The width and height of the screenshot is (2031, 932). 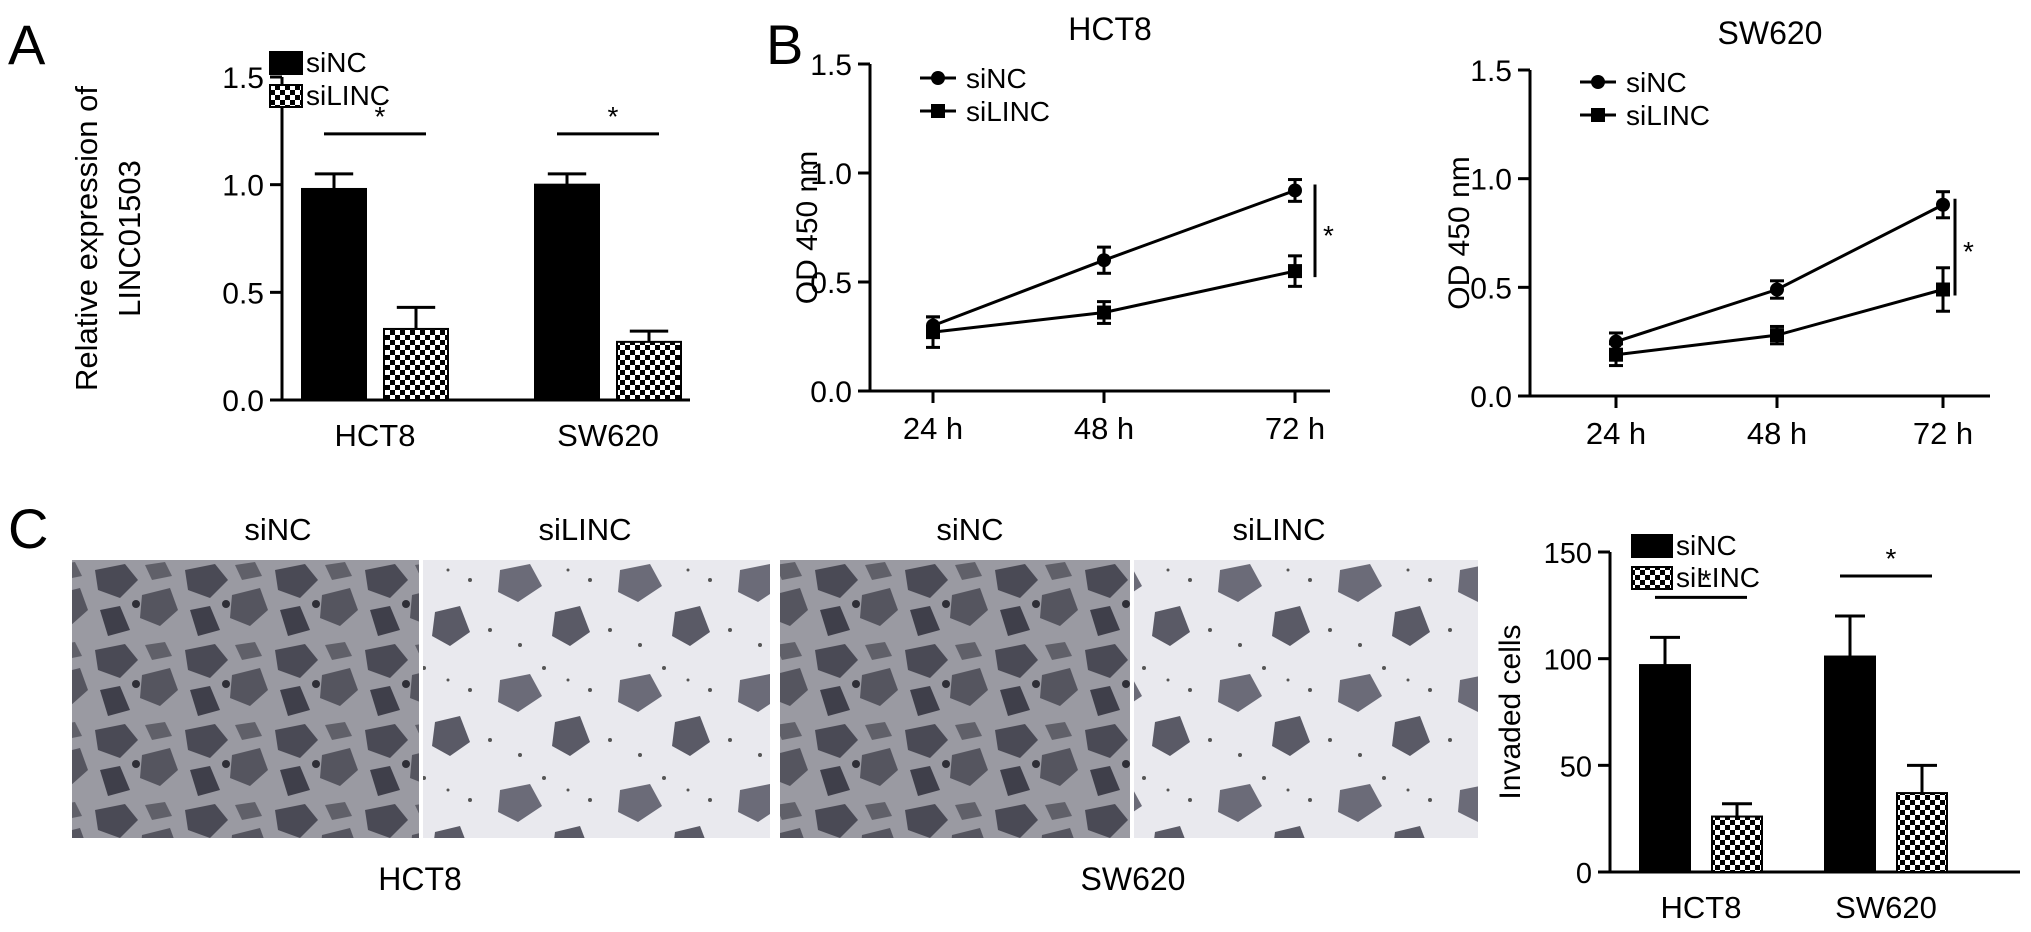 I want to click on micrograph-label-silinc-hct8: siLINC, so click(x=584, y=529).